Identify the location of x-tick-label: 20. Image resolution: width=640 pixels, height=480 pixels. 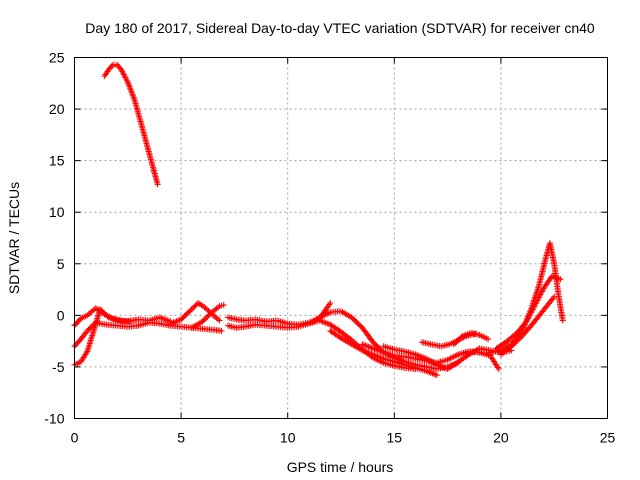
(501, 438).